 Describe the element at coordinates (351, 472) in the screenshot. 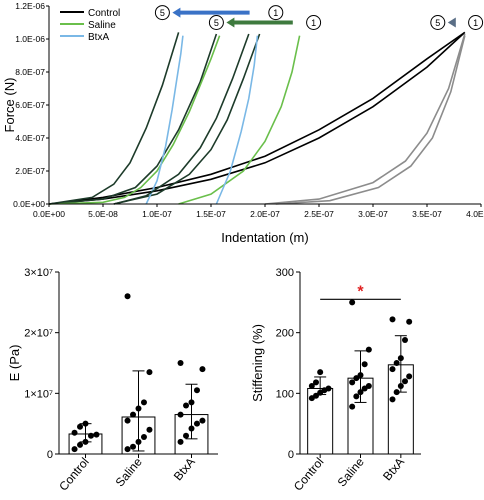

I see `s-x-tick-label: Saline` at that location.